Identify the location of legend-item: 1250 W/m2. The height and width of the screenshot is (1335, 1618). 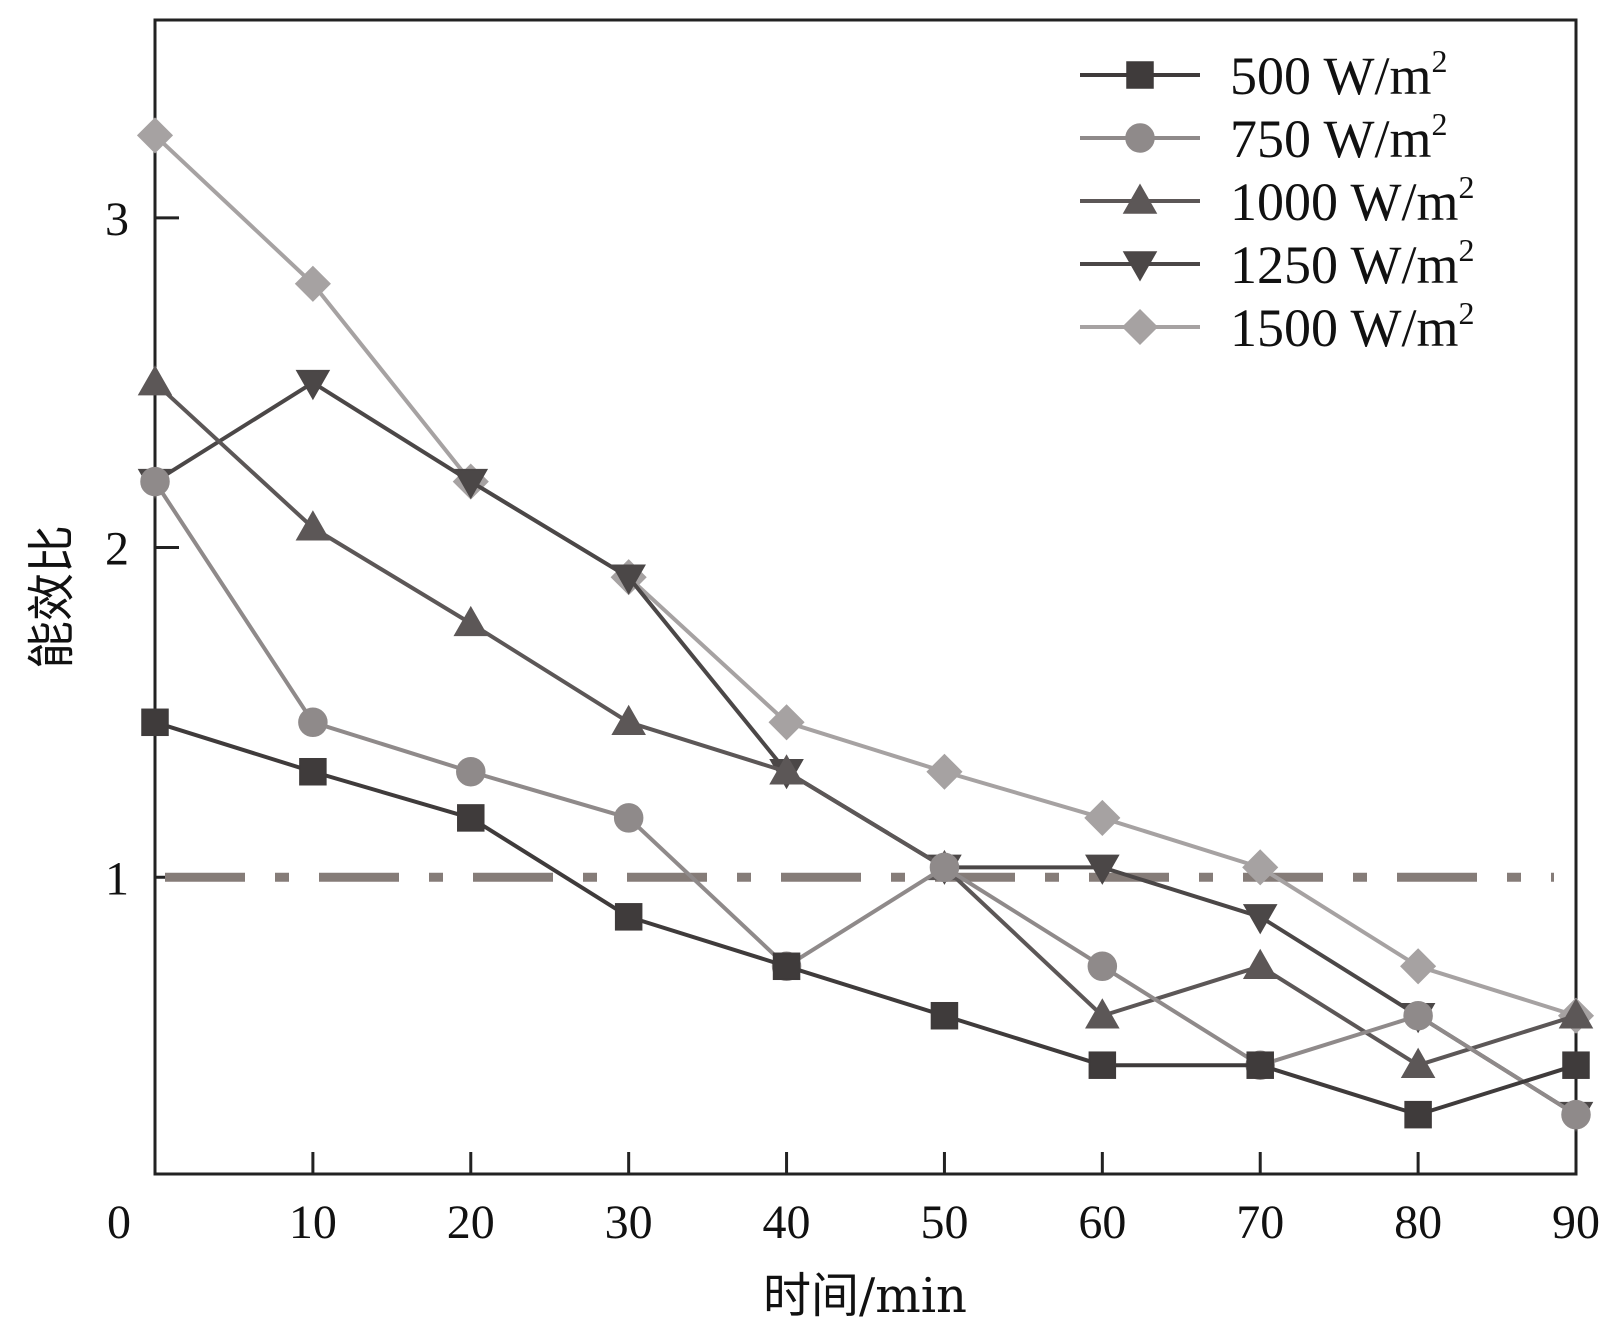
(1277, 263).